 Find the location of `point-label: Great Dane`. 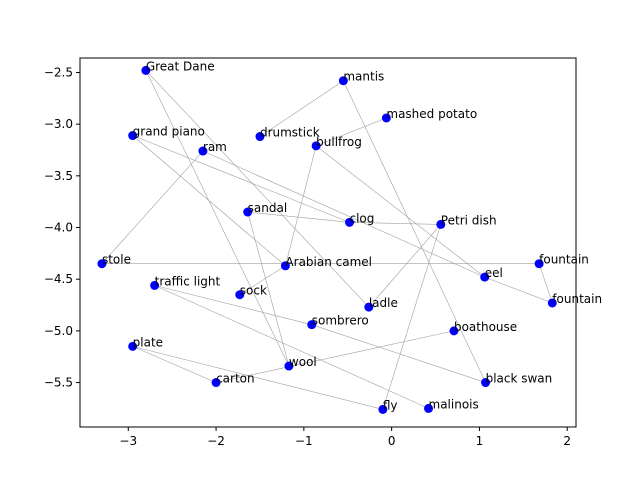

point-label: Great Dane is located at coordinates (180, 66).